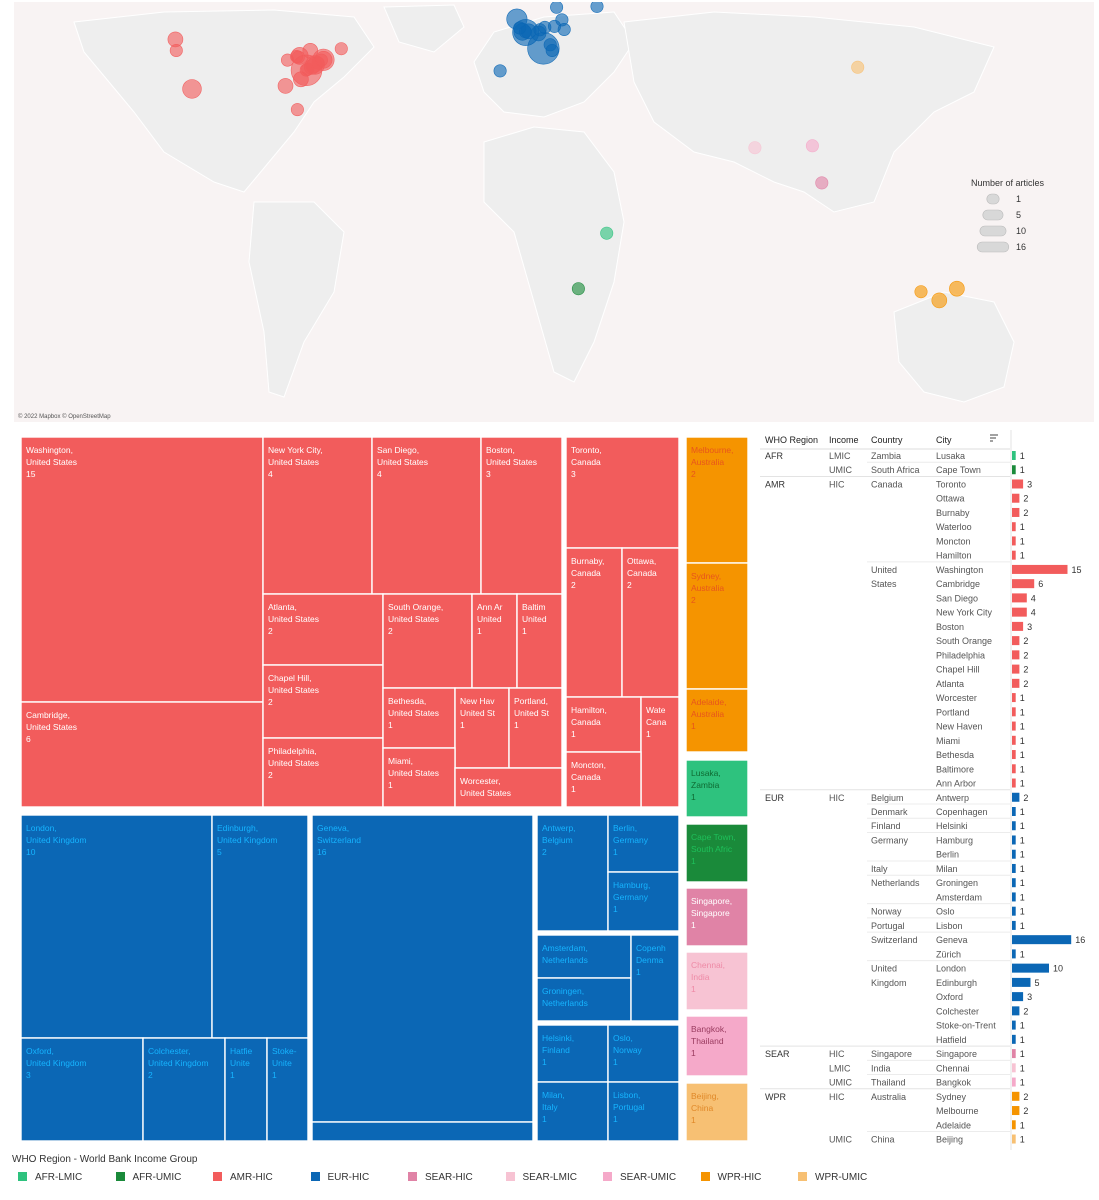  What do you see at coordinates (946, 810) in the screenshot?
I see `table-row-copenhagen: Denmark Copenhagen 1` at bounding box center [946, 810].